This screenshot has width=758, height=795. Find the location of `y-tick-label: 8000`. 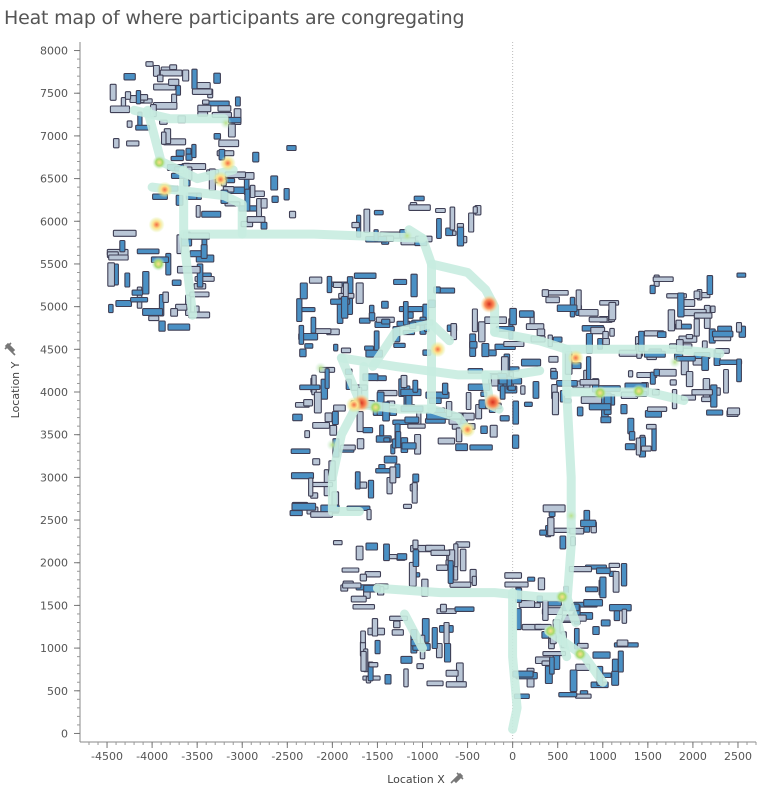

y-tick-label: 8000 is located at coordinates (54, 51).